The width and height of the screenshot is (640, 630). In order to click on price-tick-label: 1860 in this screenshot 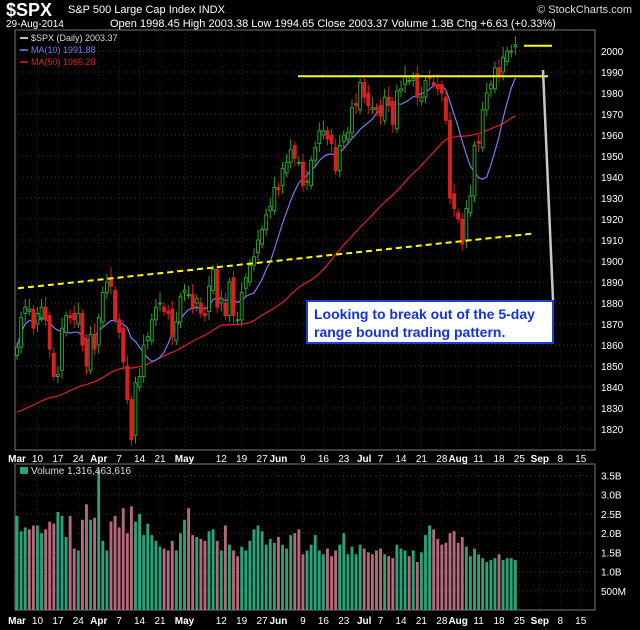, I will do `click(612, 346)`.